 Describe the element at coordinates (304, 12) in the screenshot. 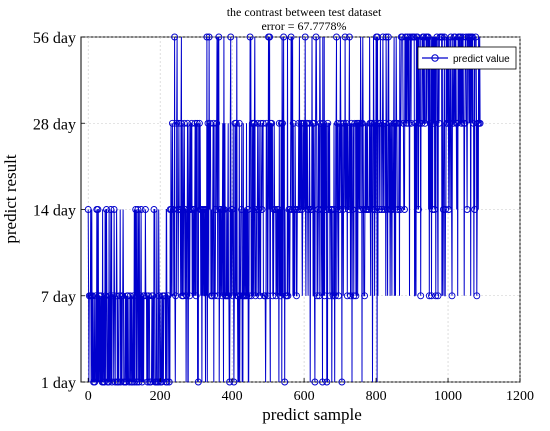

I see `chart-title: the contrast between test dataset` at that location.